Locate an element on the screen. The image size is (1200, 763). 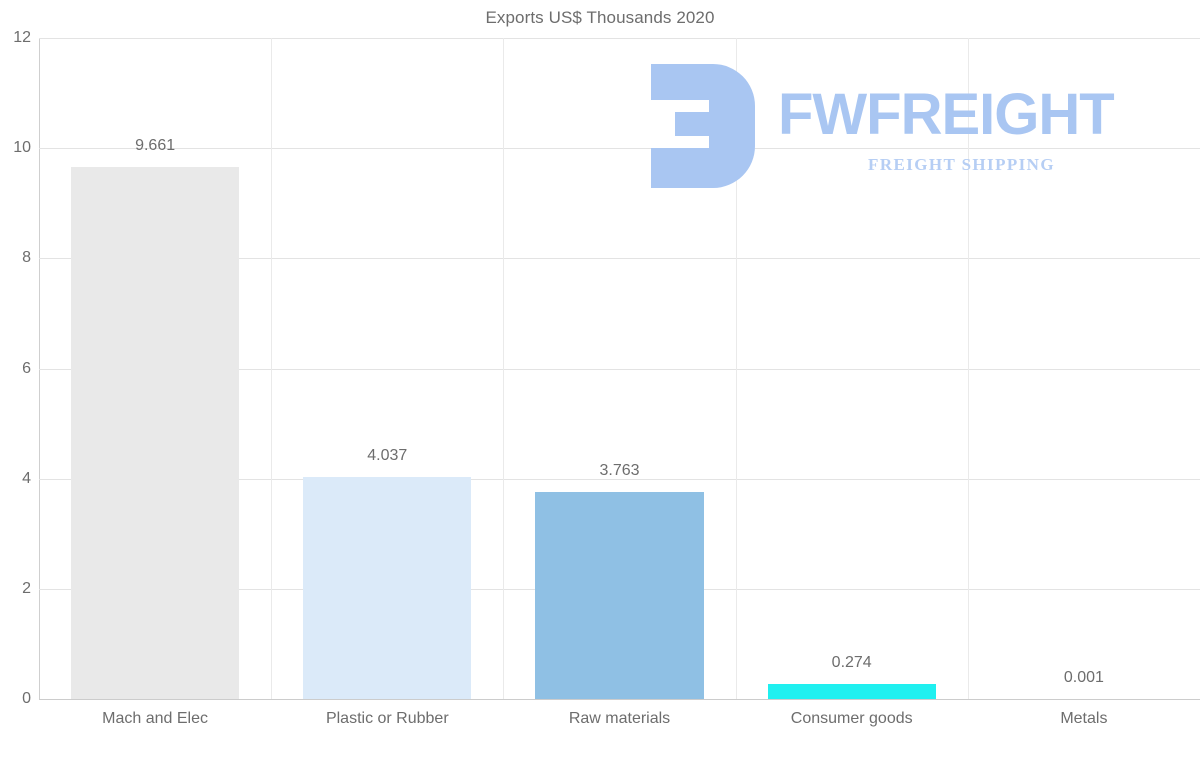
x-tick-label-metals: Metals is located at coordinates (1084, 718).